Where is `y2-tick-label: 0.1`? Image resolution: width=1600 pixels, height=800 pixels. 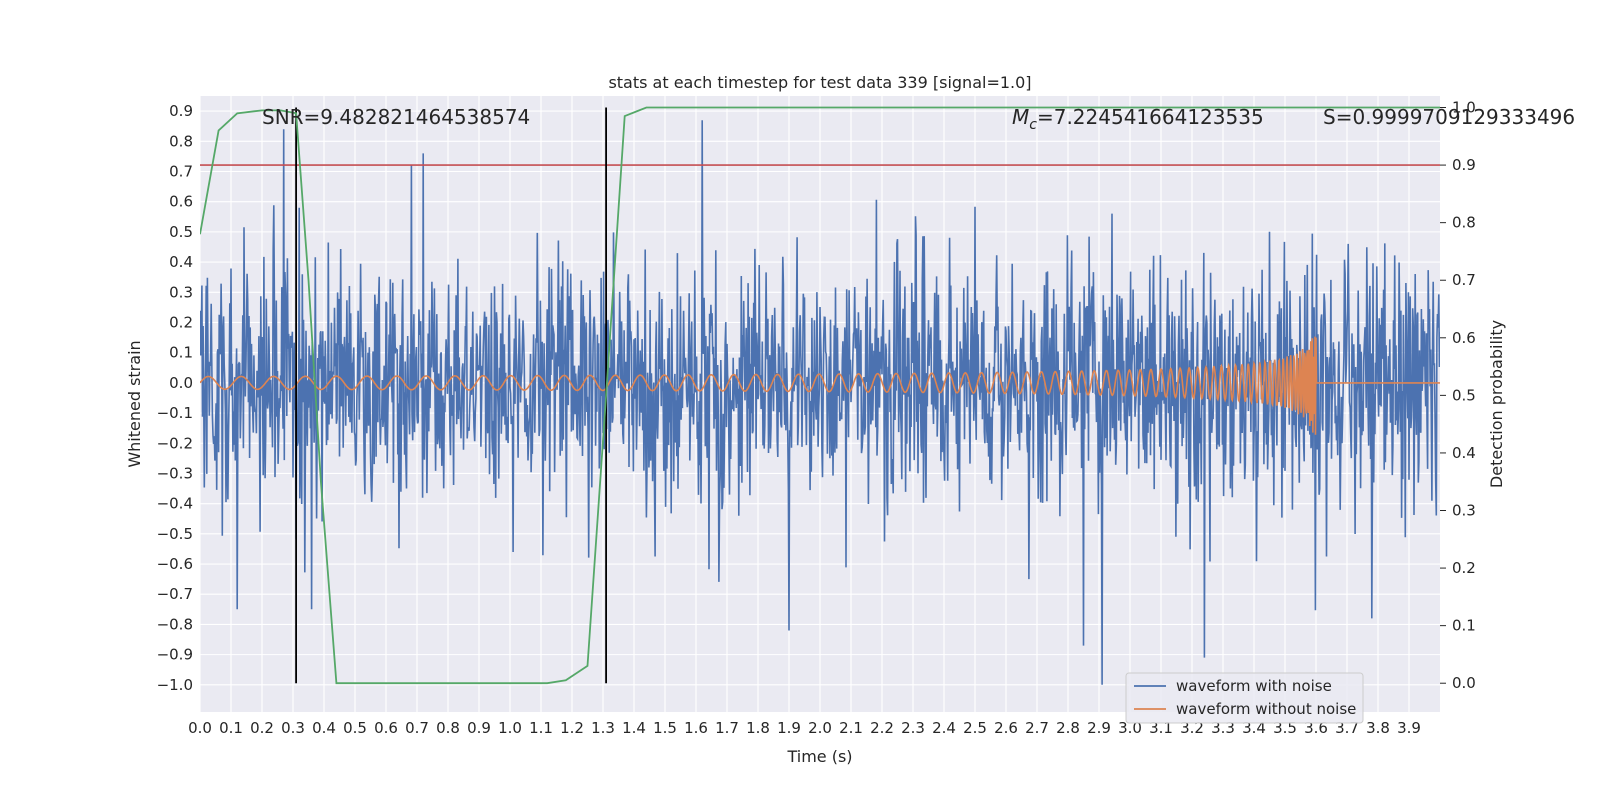 y2-tick-label: 0.1 is located at coordinates (1464, 626).